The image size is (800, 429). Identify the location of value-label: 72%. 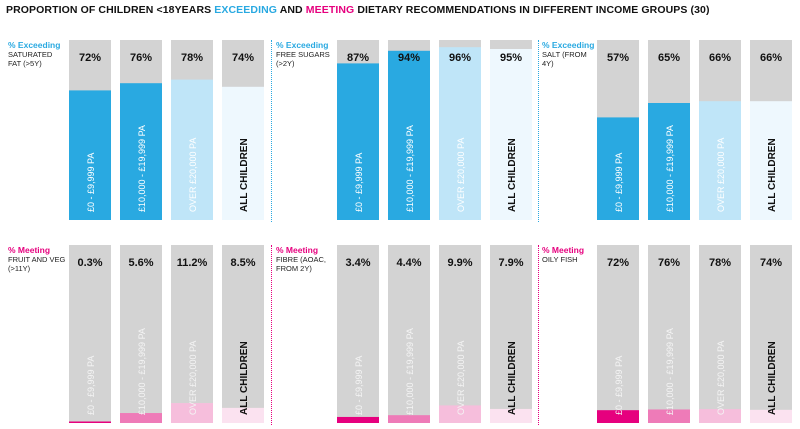
(90, 58).